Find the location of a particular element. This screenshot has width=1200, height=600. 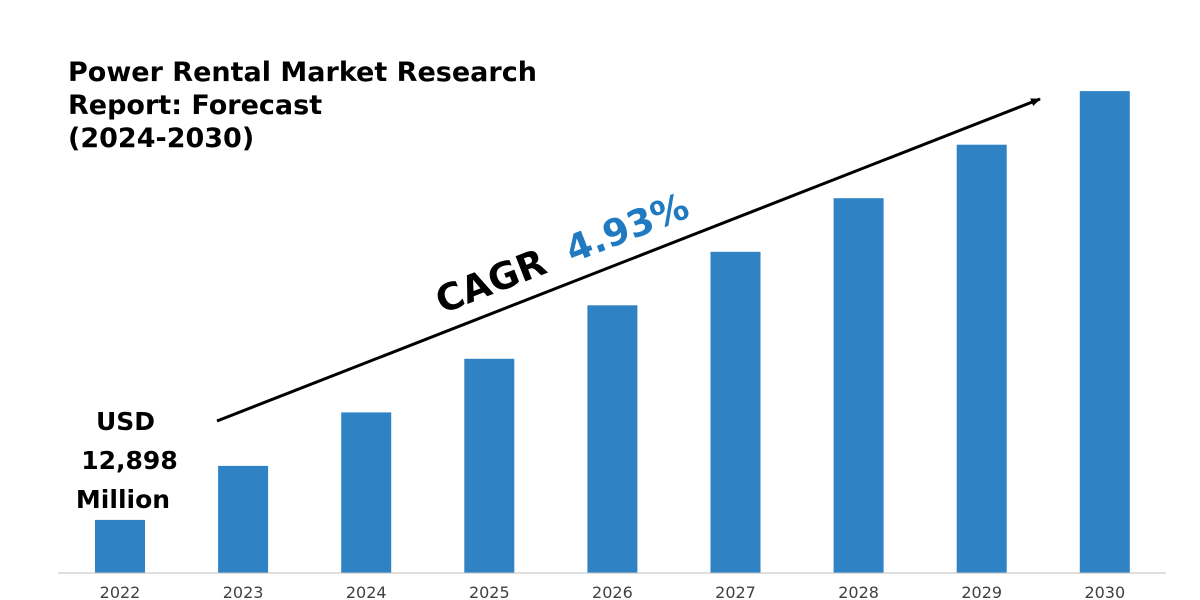

title-line-1: Power Rental Market Research is located at coordinates (302, 72).